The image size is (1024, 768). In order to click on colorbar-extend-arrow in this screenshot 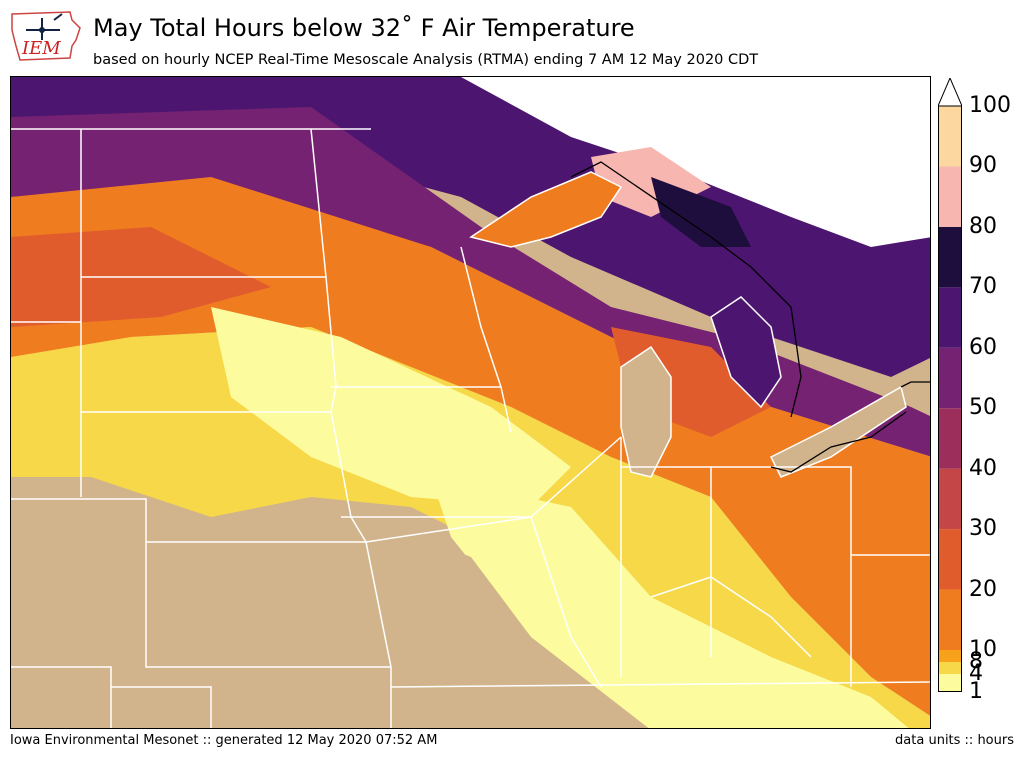, I will do `click(950, 92)`.